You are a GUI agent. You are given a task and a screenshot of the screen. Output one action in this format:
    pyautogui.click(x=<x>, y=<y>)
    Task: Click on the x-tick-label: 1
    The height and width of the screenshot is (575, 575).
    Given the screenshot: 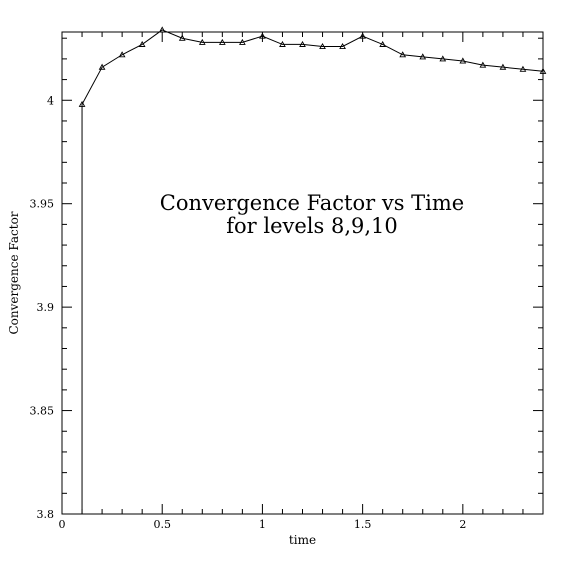 What is the action you would take?
    pyautogui.click(x=262, y=524)
    